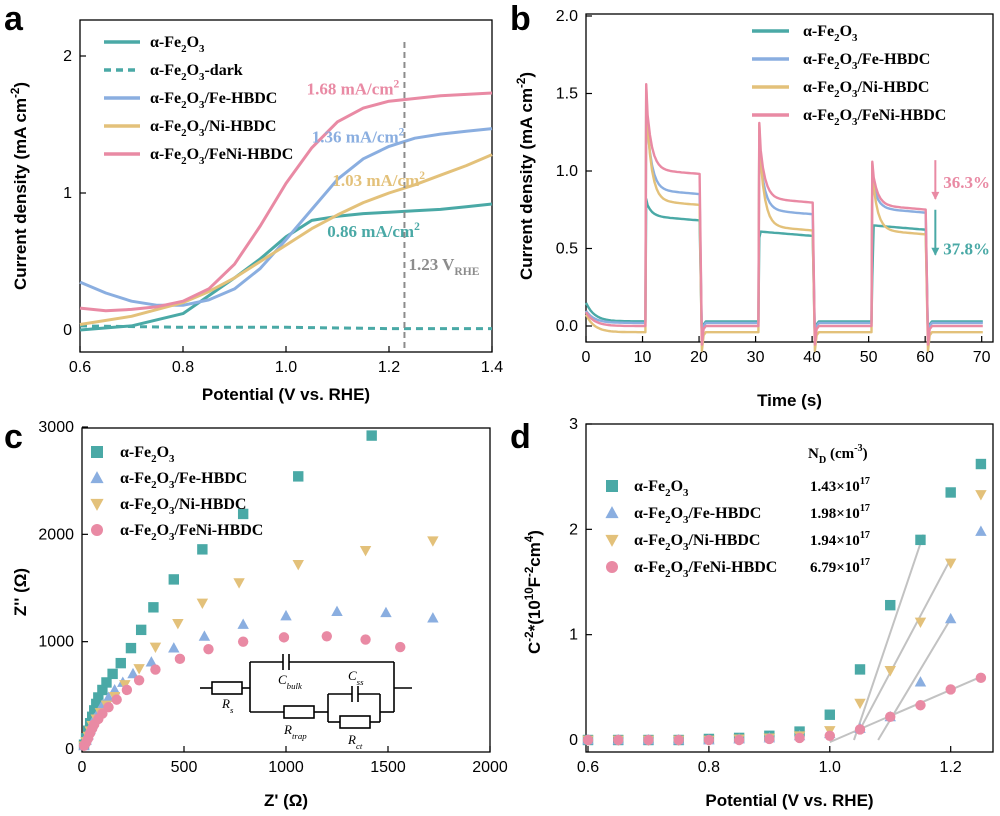 Image resolution: width=1000 pixels, height=816 pixels. What do you see at coordinates (193, 42) in the screenshot?
I see `a-legend-label-0-part-2: O` at bounding box center [193, 42].